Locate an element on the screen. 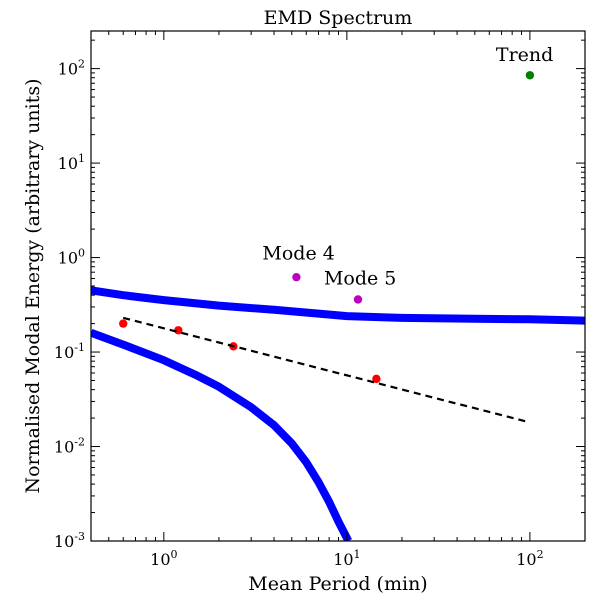  x-tick-label-0-exponent: 0 is located at coordinates (174, 554).